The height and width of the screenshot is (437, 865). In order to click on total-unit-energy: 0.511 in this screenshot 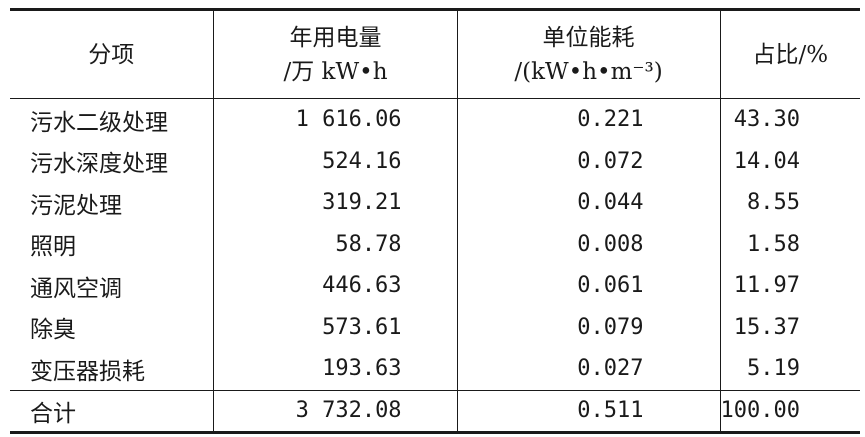, I will do `click(588, 411)`.